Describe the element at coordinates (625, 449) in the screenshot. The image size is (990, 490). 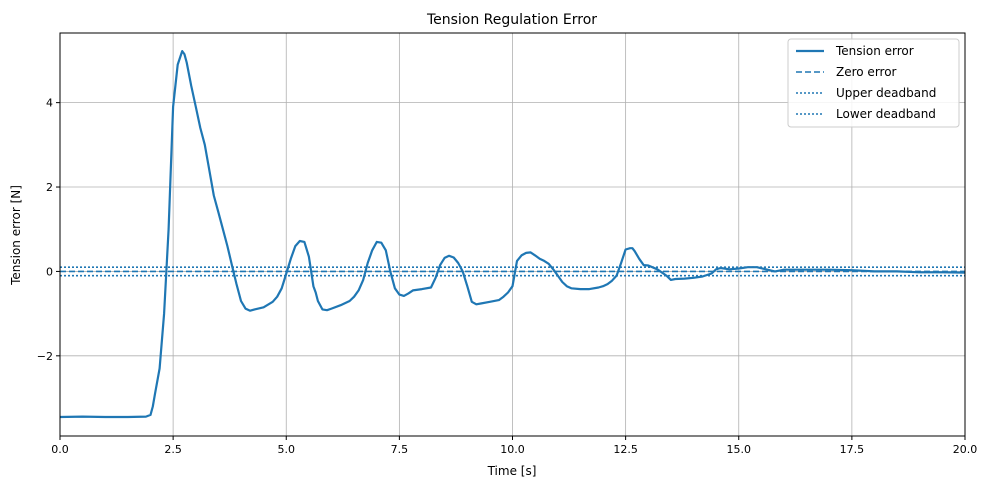
I see `x-tick-label: 12.5` at that location.